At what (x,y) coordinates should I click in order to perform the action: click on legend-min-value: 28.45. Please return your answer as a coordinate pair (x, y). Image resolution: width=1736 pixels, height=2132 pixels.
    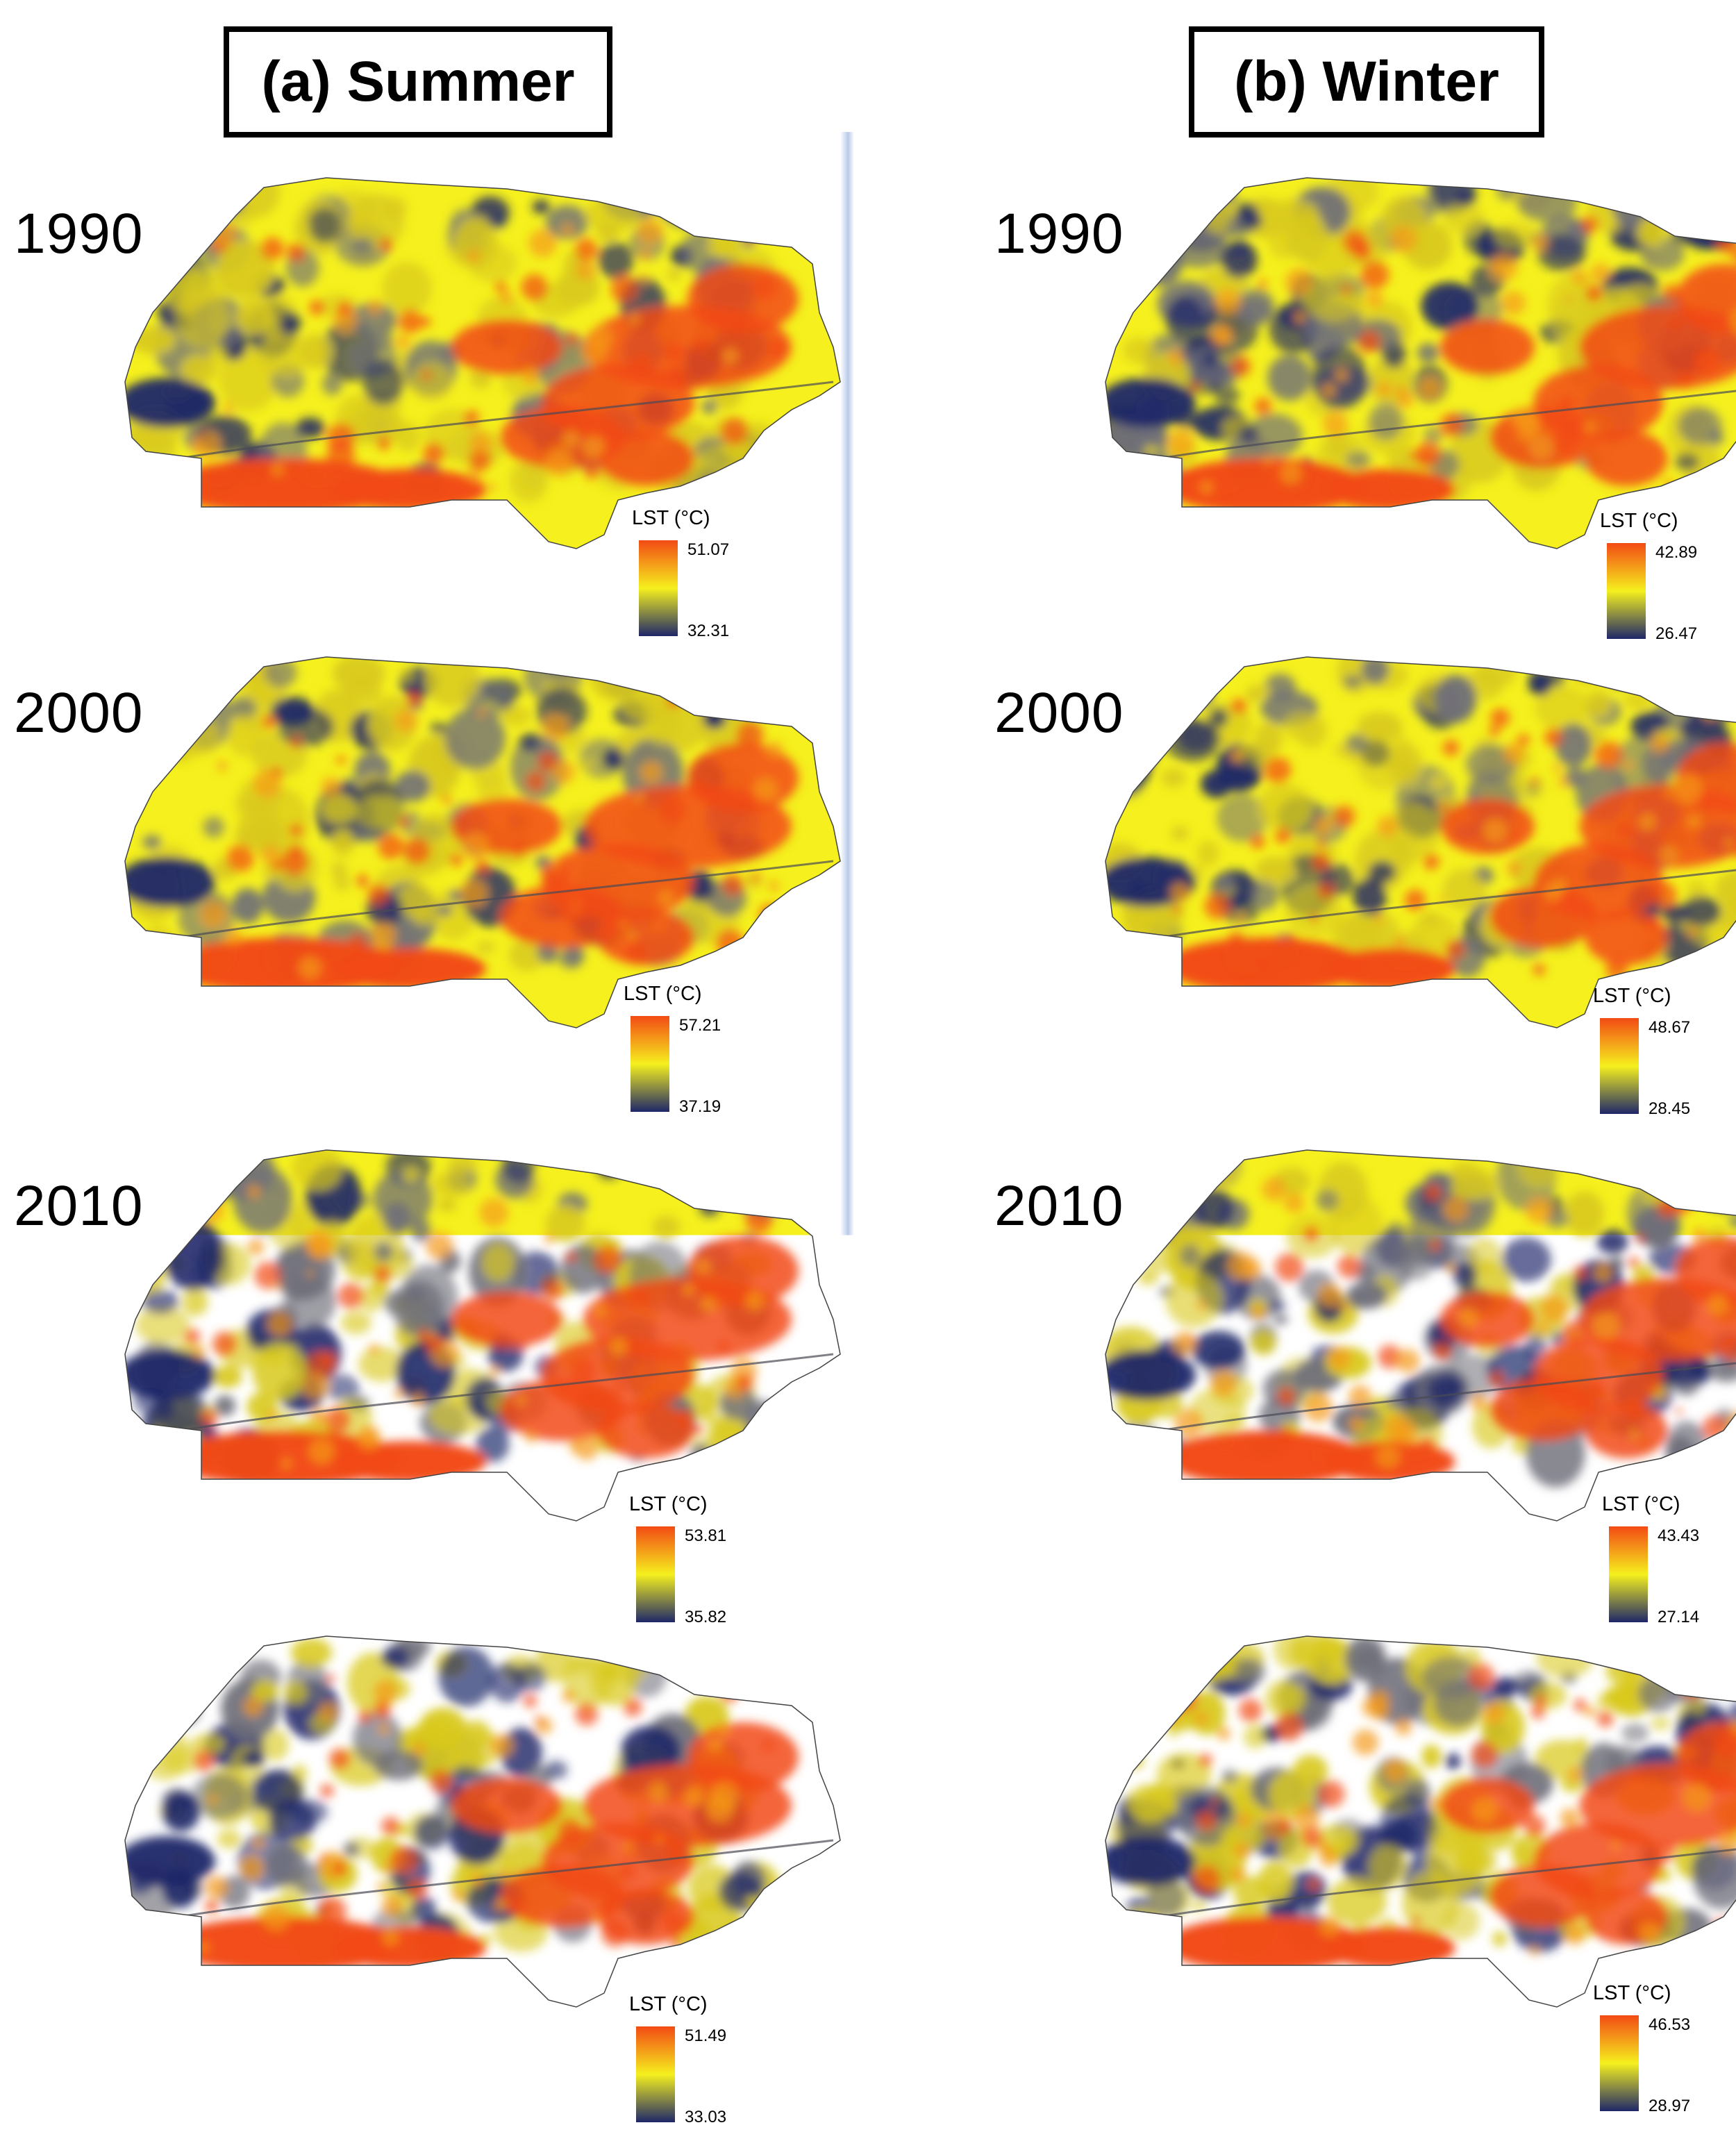
    Looking at the image, I should click on (1669, 1109).